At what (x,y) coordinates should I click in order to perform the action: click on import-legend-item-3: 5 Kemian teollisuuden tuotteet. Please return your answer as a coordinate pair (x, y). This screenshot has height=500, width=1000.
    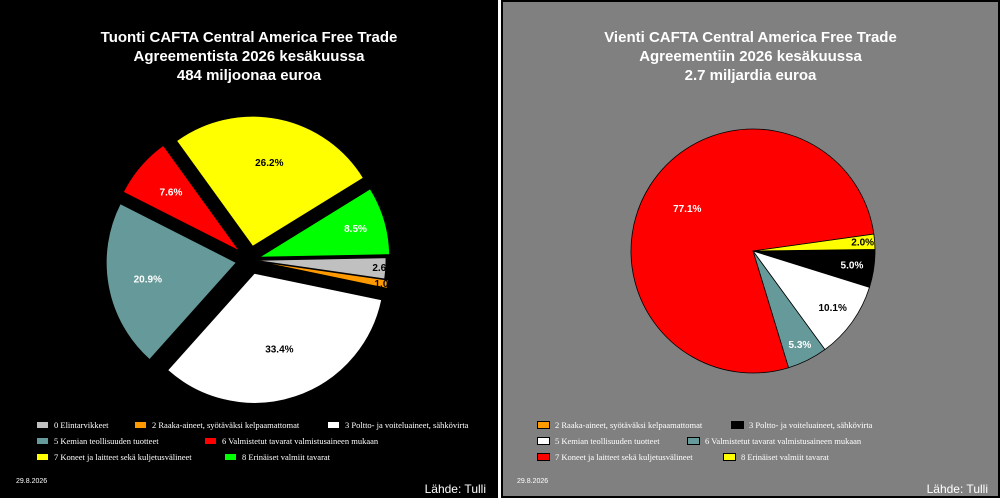
    Looking at the image, I should click on (97, 441).